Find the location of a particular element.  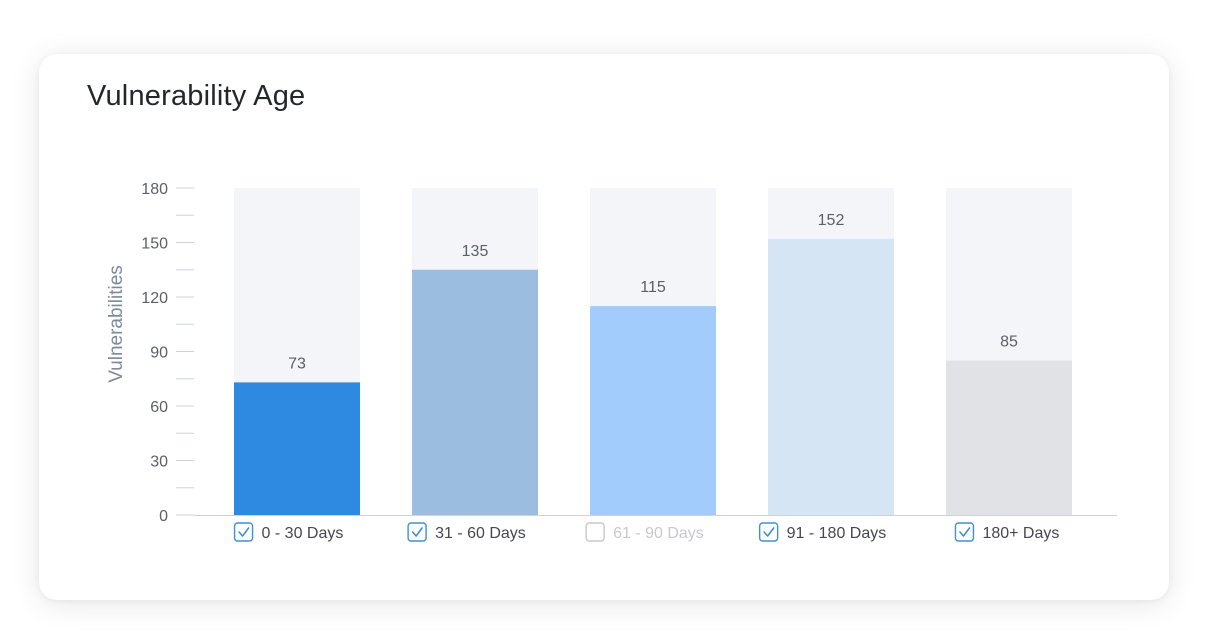

legend-label: 180+ Days is located at coordinates (1020, 533).